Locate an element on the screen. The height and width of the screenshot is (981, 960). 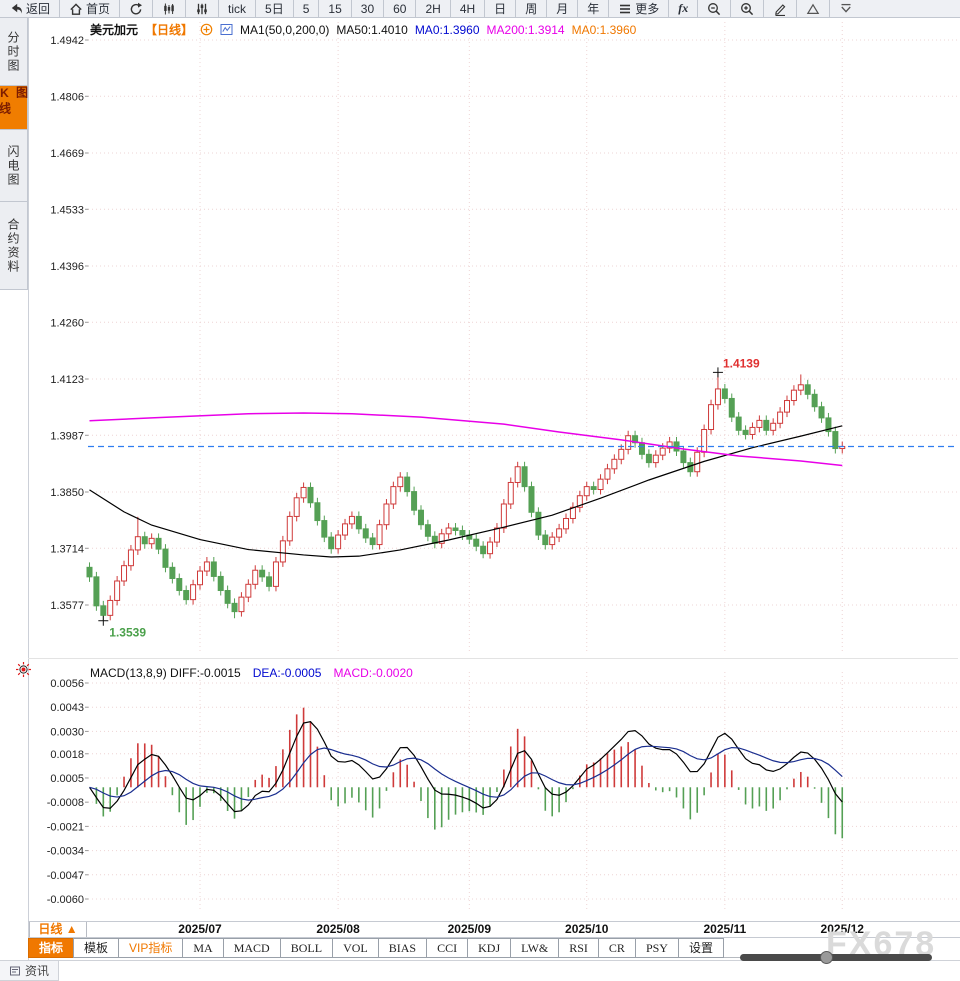
symbol-name: 美元加元 is located at coordinates (114, 30).